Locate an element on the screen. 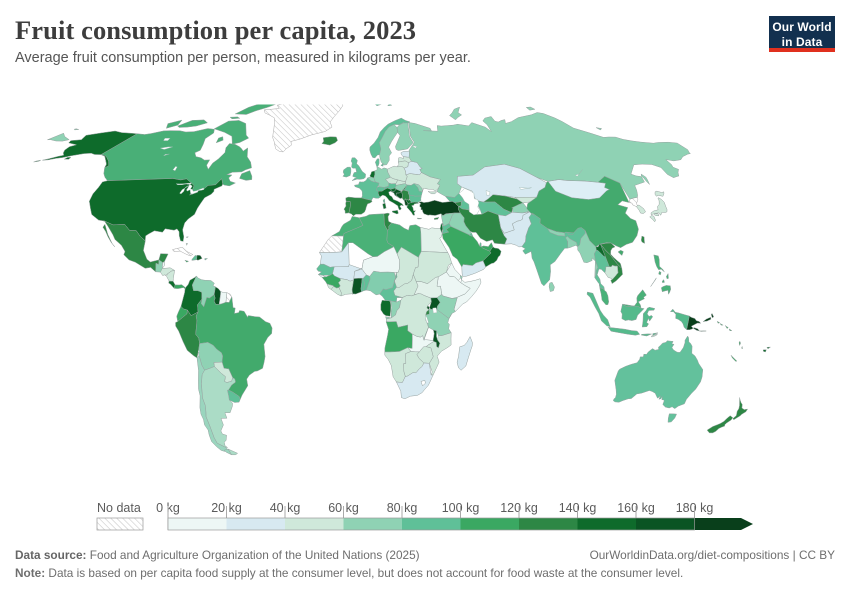 This screenshot has height=600, width=850. svg-text: No data is located at coordinates (119, 508).